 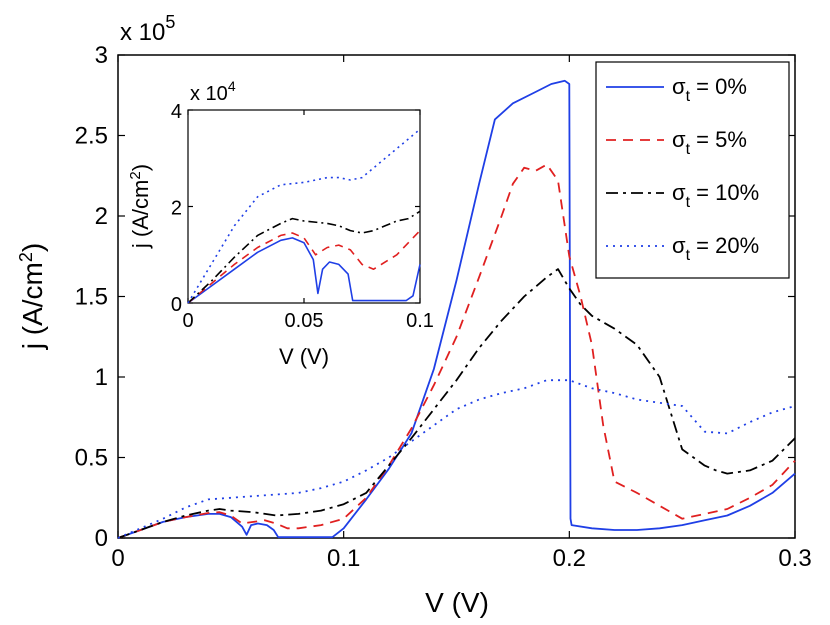 What do you see at coordinates (569, 558) in the screenshot?
I see `main-x-tick-label: 0.2` at bounding box center [569, 558].